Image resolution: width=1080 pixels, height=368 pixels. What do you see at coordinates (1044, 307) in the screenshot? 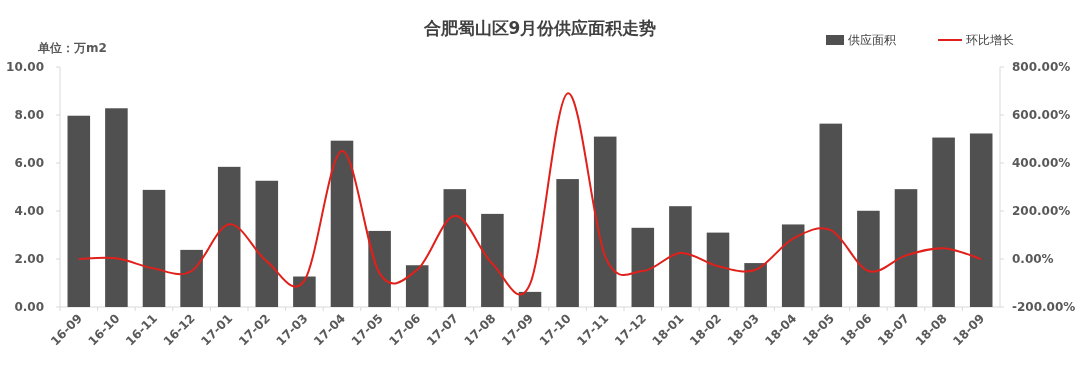
I see `y2-tick-label: -200.00%` at bounding box center [1044, 307].